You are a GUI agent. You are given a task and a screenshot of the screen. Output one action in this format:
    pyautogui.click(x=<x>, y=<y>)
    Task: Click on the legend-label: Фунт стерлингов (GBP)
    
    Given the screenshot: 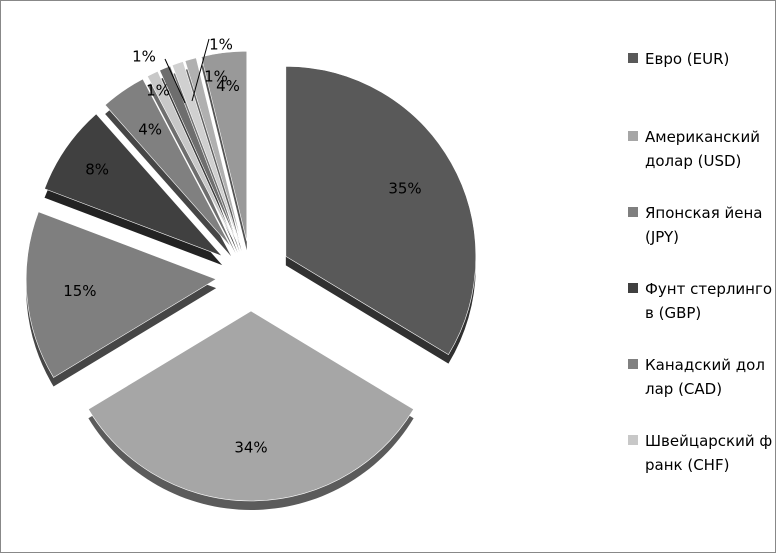 What is the action you would take?
    pyautogui.click(x=709, y=301)
    